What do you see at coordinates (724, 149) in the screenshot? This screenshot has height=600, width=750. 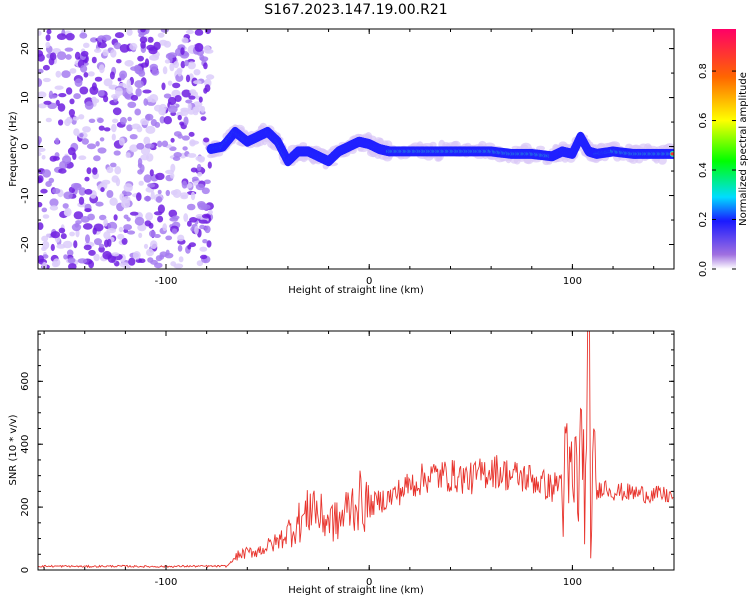 I see `colorbar-gradient` at bounding box center [724, 149].